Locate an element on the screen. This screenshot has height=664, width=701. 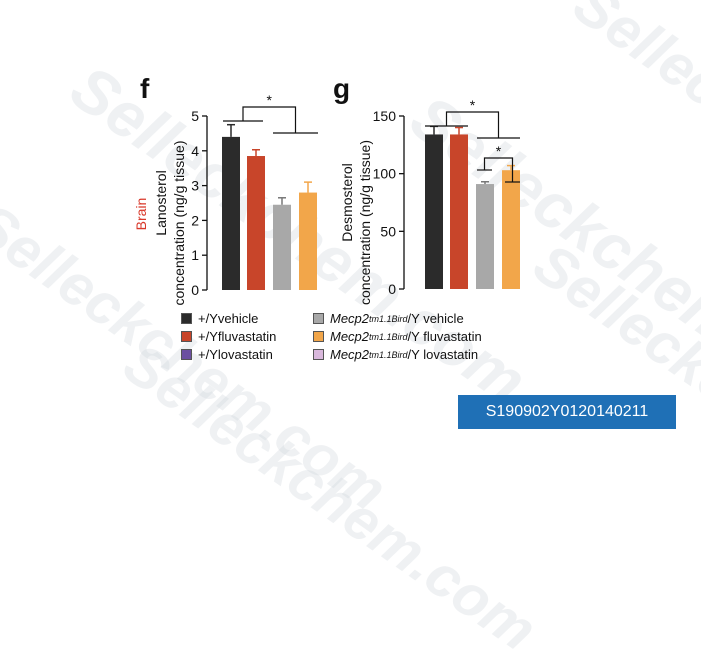
legend-suffix: /Y lovastatin is located at coordinates (443, 354).